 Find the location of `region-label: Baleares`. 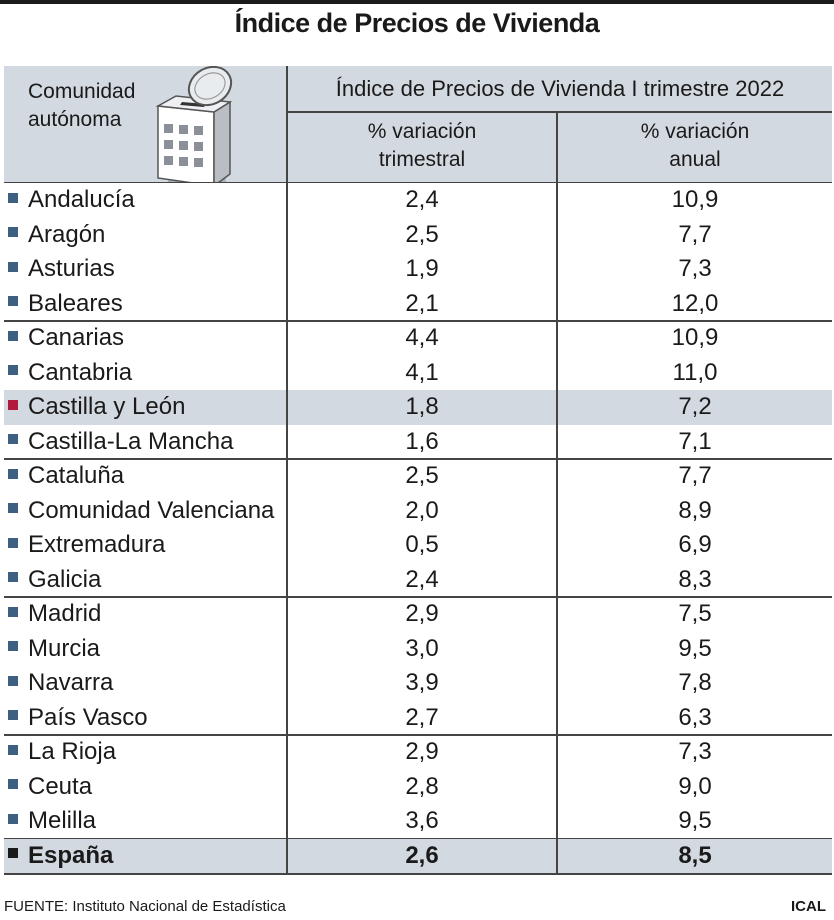

region-label: Baleares is located at coordinates (75, 303).